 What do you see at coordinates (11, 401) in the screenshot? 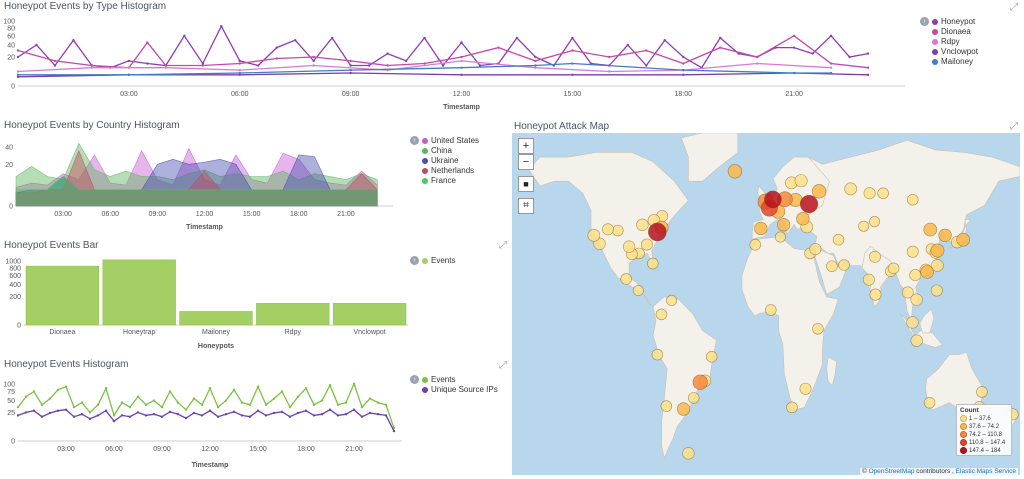
I see `y-tick-label: 50` at bounding box center [11, 401].